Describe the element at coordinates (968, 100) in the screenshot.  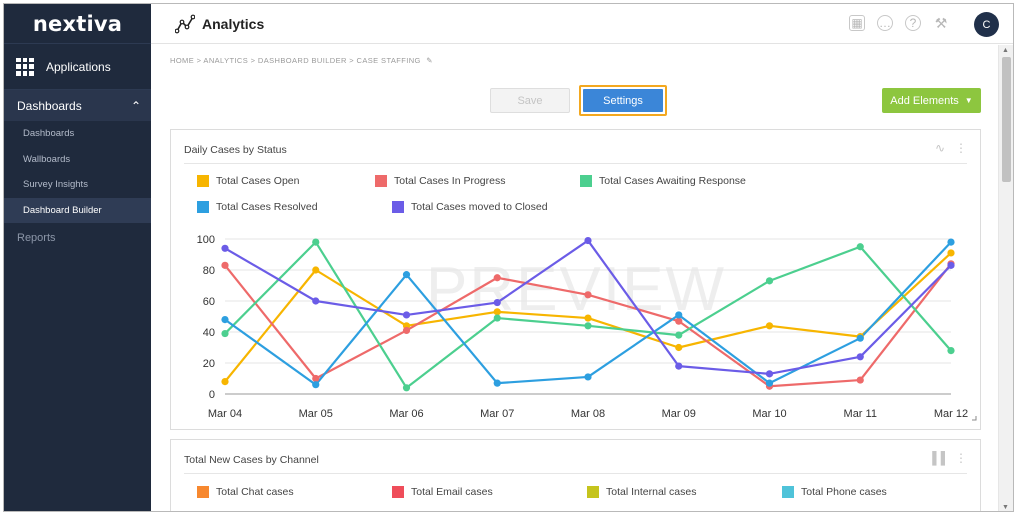
I see `caret-down-icon: ▼` at that location.